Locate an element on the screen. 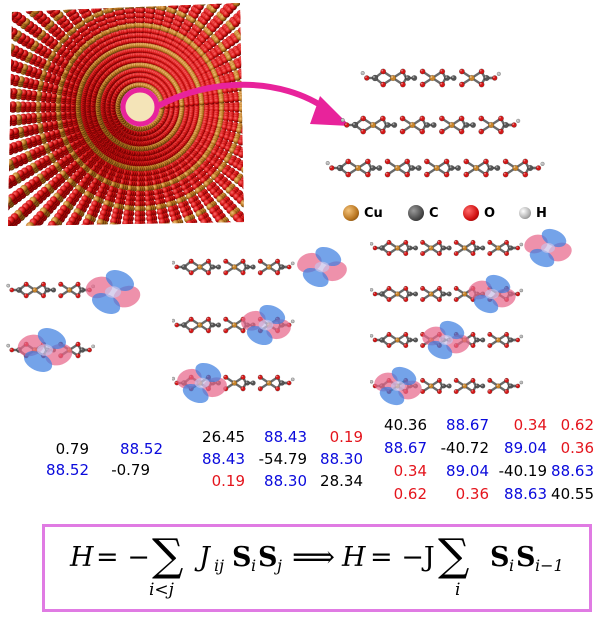 The width and height of the screenshot is (600, 623). legend-item-o: O is located at coordinates (479, 213).